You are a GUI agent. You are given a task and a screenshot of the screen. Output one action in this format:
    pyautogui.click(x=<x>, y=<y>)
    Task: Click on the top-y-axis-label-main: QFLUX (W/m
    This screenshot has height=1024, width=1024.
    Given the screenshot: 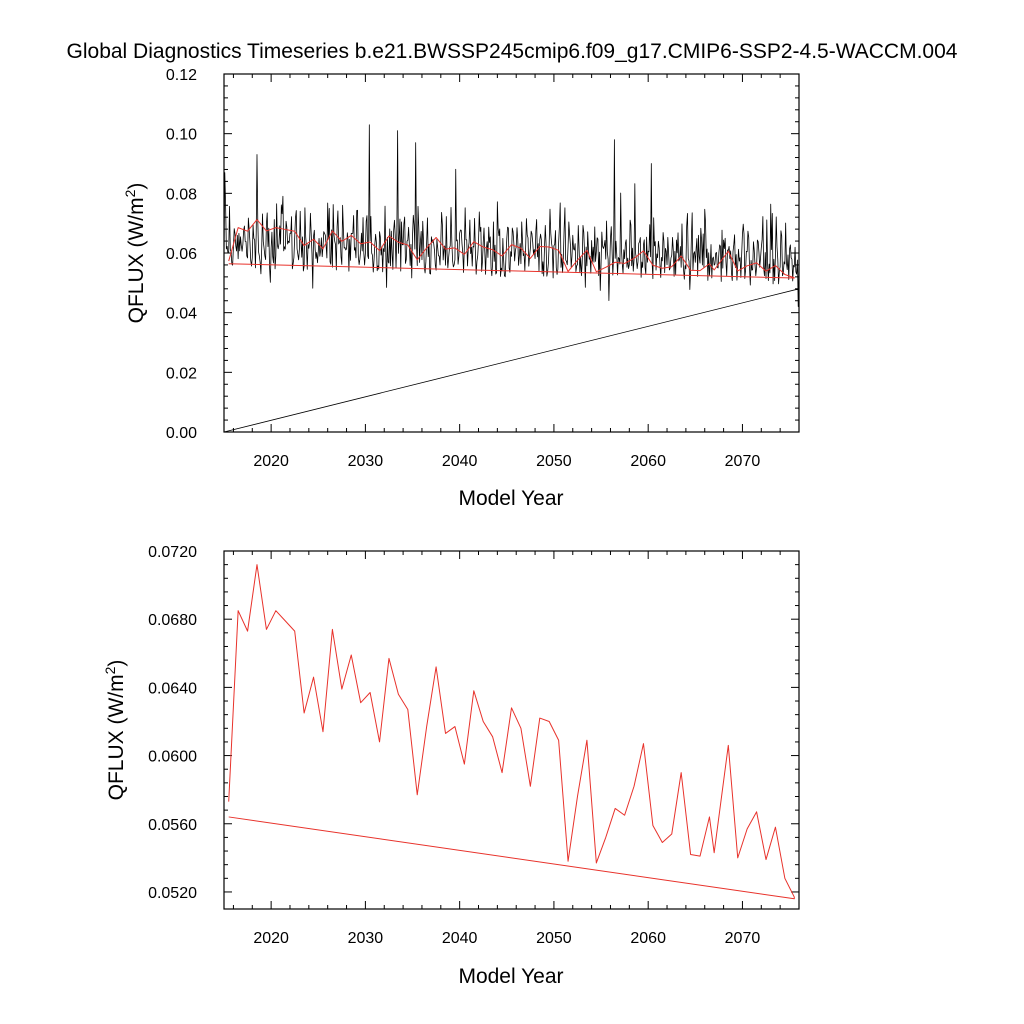 What is the action you would take?
    pyautogui.click(x=136, y=260)
    